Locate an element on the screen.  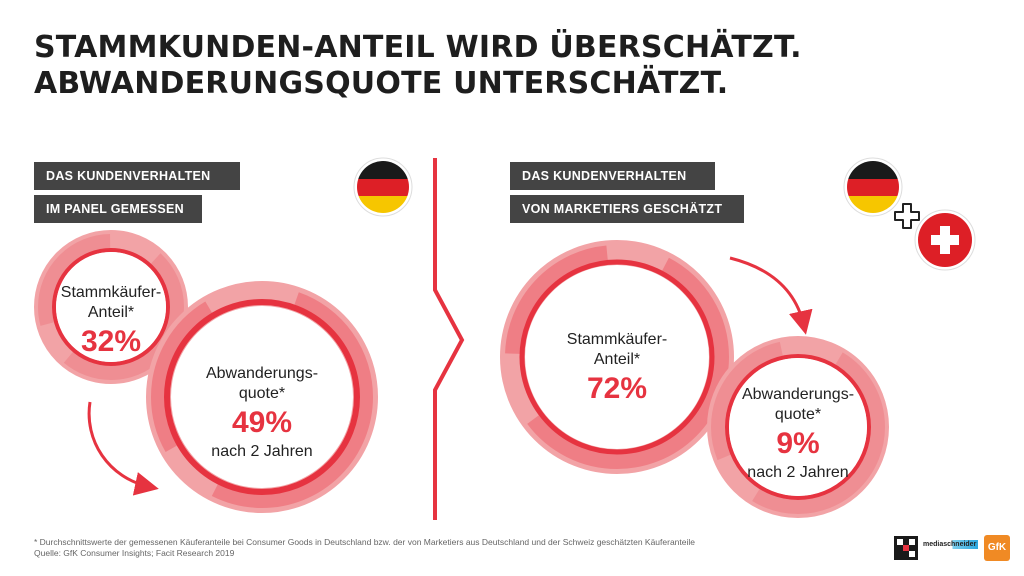
mediaschneider-logo-icon is located at coordinates (906, 548).